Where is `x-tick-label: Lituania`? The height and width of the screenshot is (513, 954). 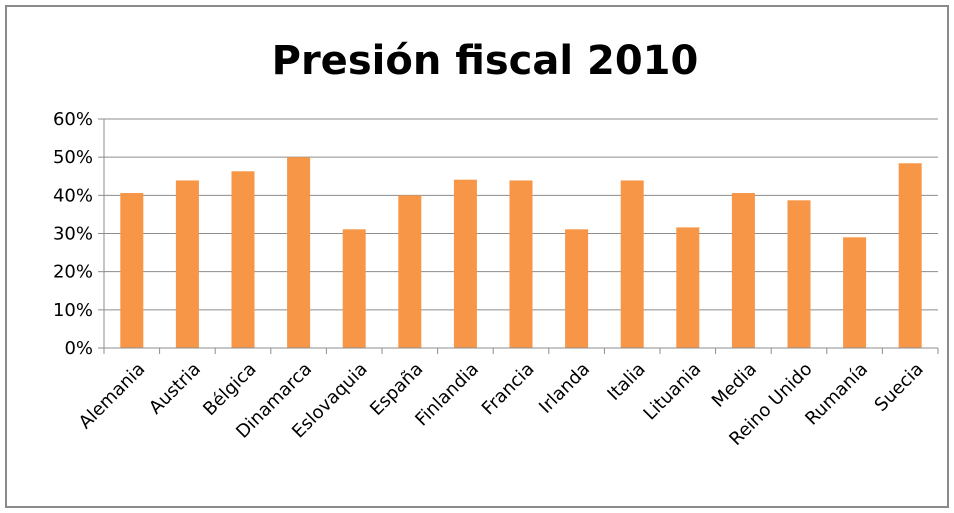 x-tick-label: Lituania is located at coordinates (673, 392).